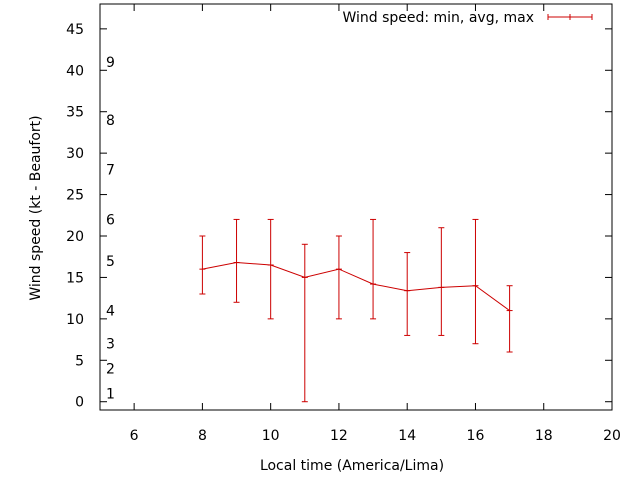  What do you see at coordinates (79, 361) in the screenshot?
I see `y-tick-label: 5` at bounding box center [79, 361].